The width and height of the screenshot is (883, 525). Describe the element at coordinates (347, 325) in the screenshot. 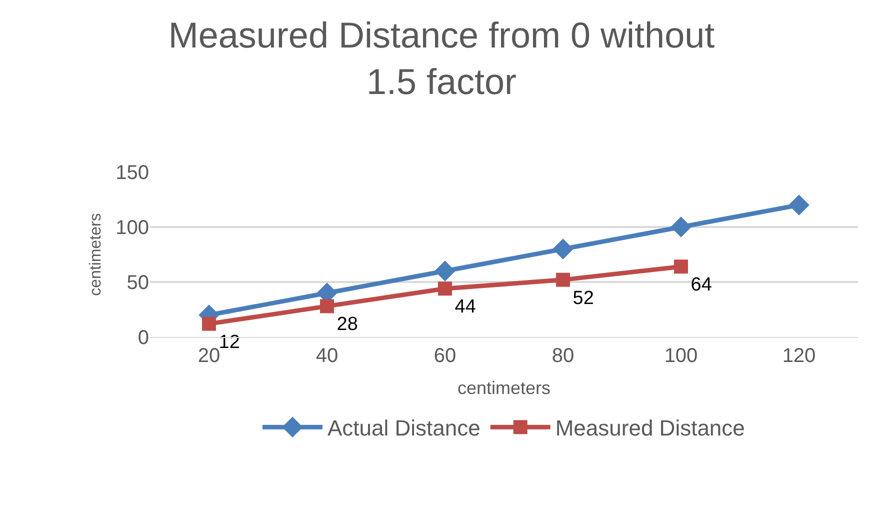

I see `data-label: 28` at that location.